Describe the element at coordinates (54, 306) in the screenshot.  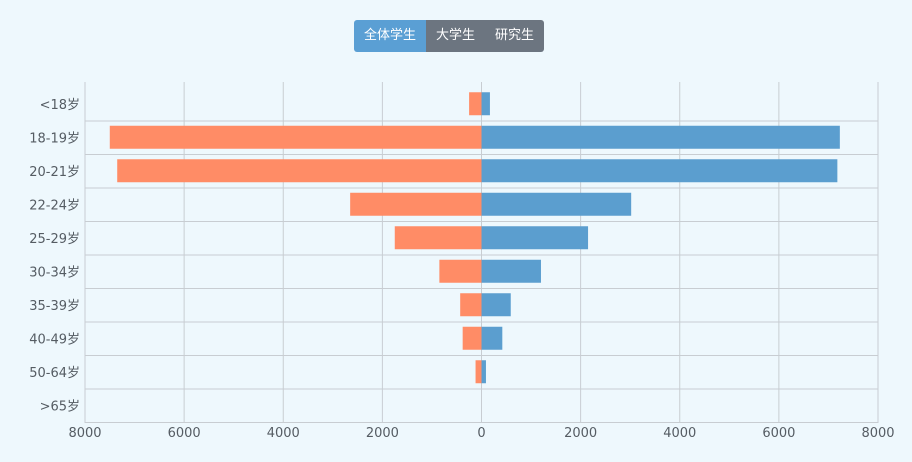
I see `y-tick-label: 35-39岁` at that location.